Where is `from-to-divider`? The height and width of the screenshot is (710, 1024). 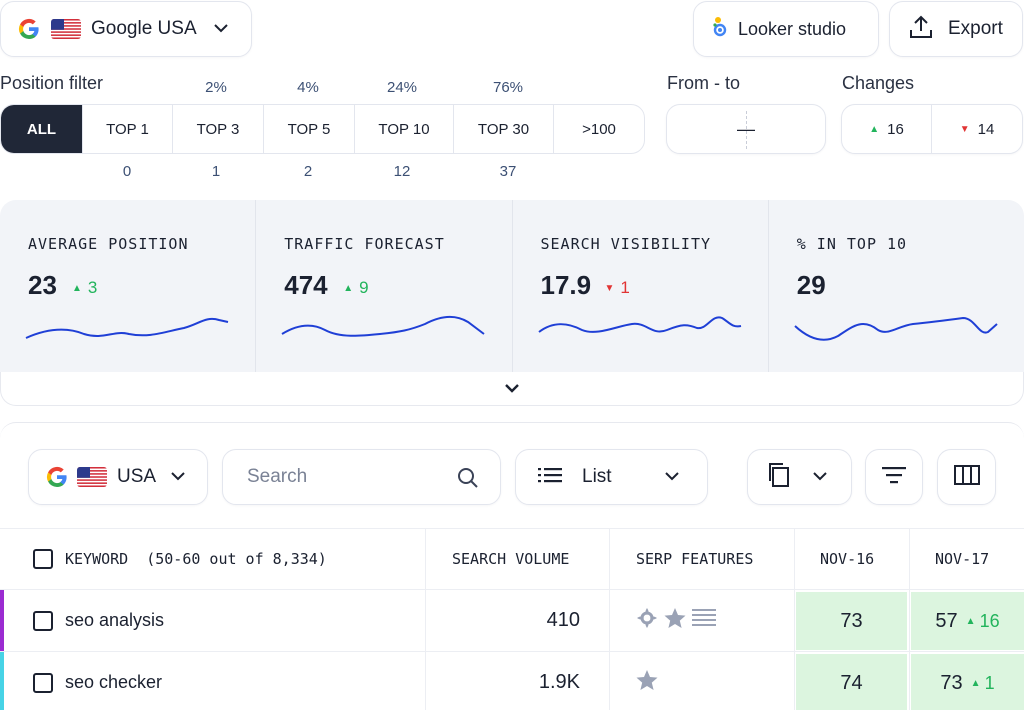
from-to-divider is located at coordinates (746, 130).